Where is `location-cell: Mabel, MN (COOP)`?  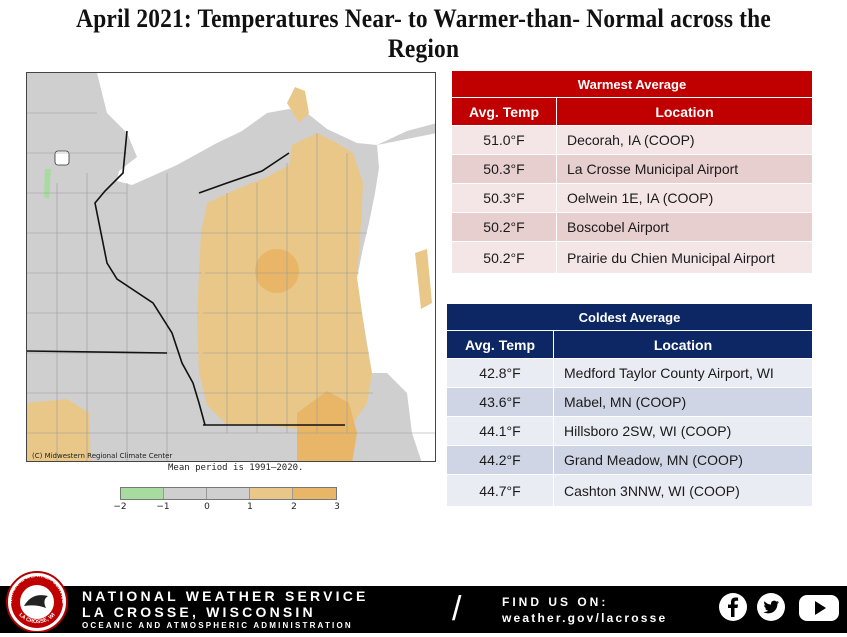
location-cell: Mabel, MN (COOP) is located at coordinates (683, 402).